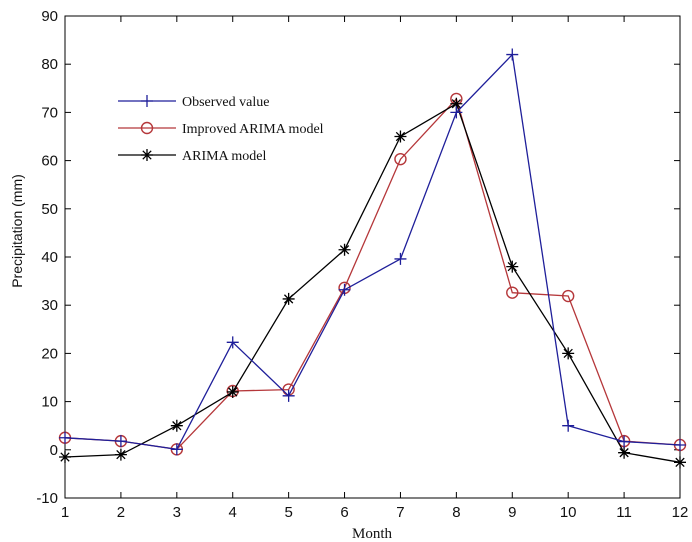 Image resolution: width=692 pixels, height=542 pixels. I want to click on legend-entry-arima-model: ARIMA model, so click(192, 156).